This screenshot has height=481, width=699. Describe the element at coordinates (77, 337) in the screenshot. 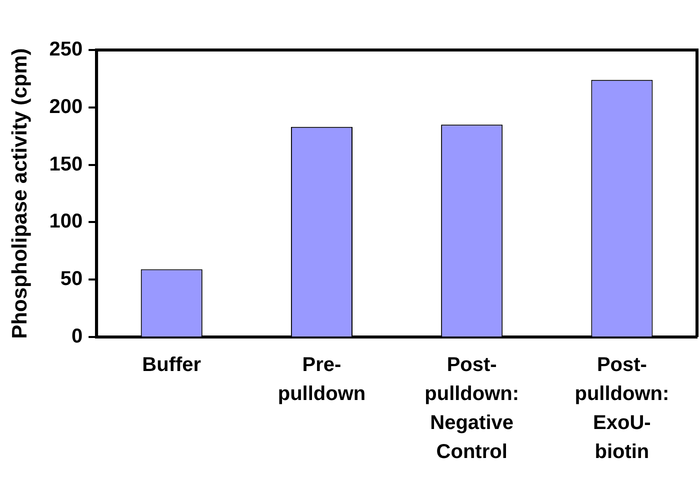

I see `y-tick-label: 0` at that location.